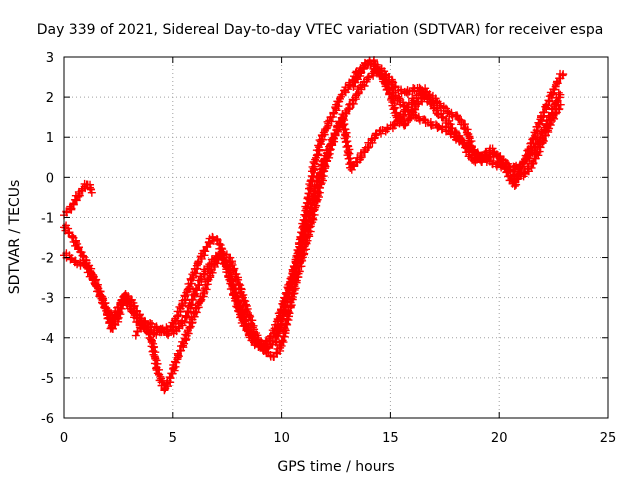 This screenshot has width=640, height=480. What do you see at coordinates (390, 438) in the screenshot?
I see `x-tick-label: 15` at bounding box center [390, 438].